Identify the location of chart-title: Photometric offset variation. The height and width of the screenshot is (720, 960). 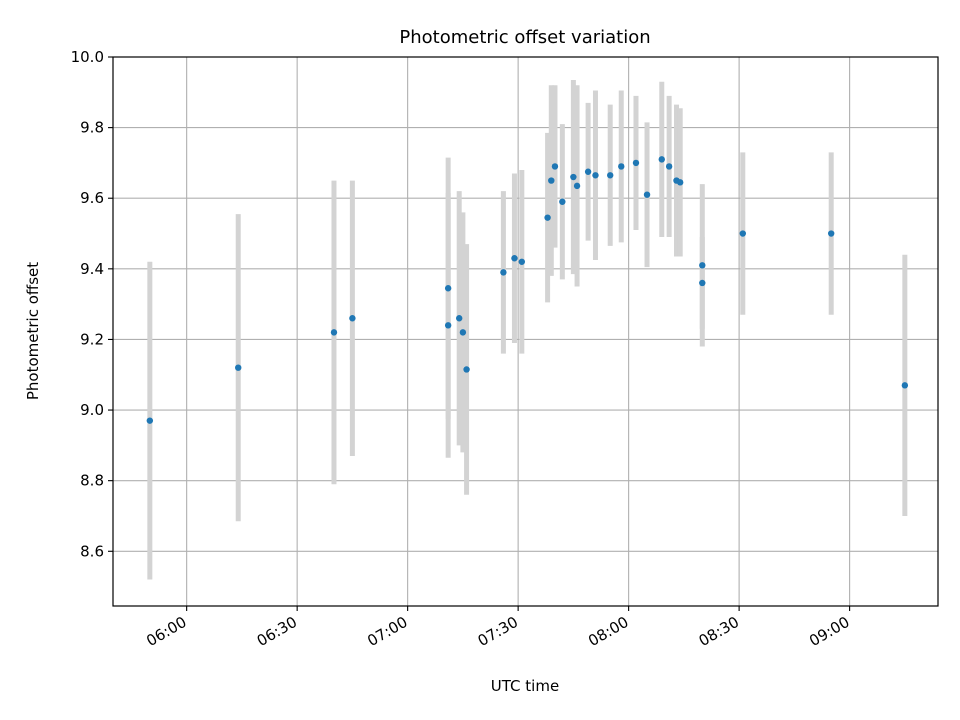
(524, 37).